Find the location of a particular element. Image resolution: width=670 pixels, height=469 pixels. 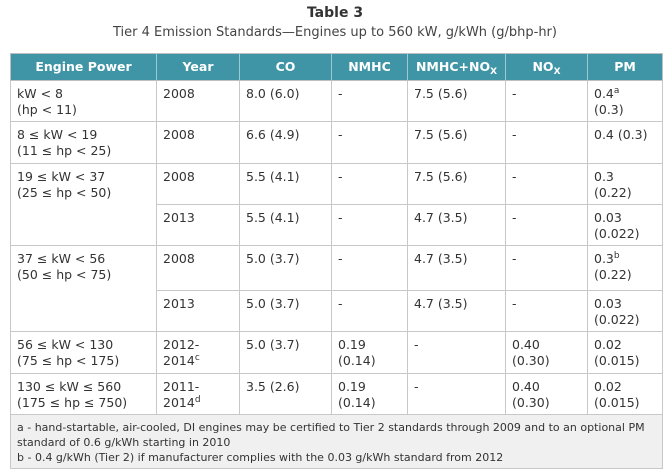

power-hp: (11 ≤ hp < 25) is located at coordinates (64, 150).